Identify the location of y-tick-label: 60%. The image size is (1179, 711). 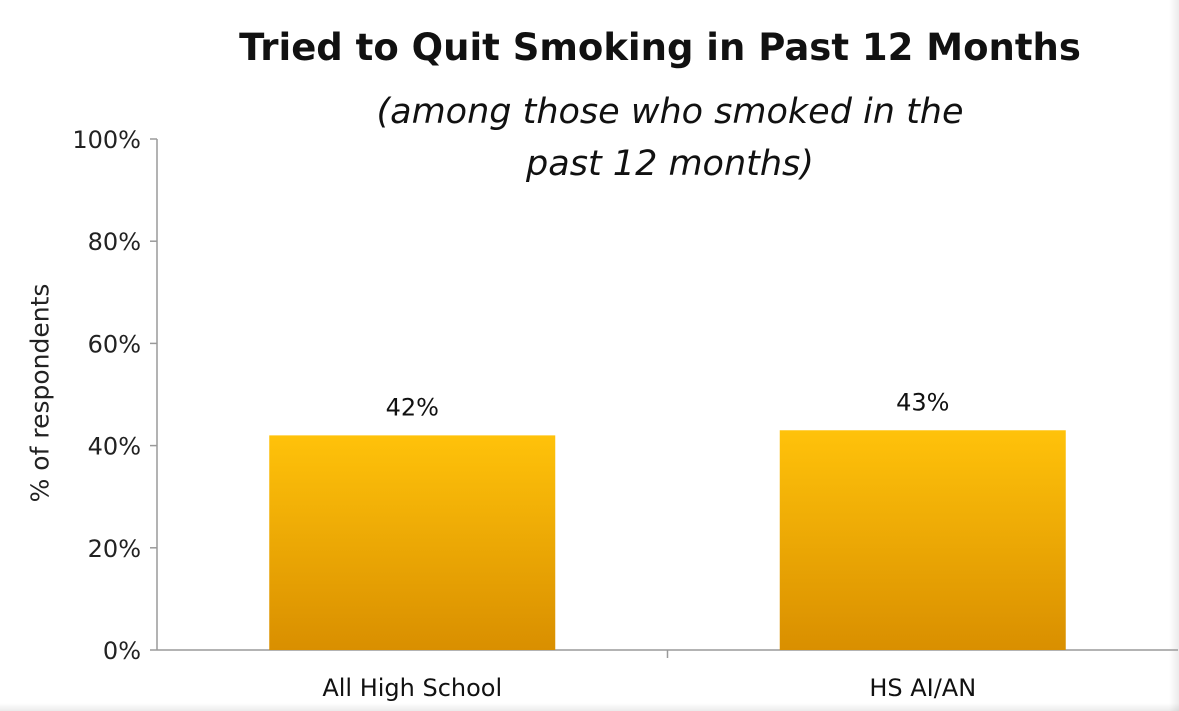
(114, 344).